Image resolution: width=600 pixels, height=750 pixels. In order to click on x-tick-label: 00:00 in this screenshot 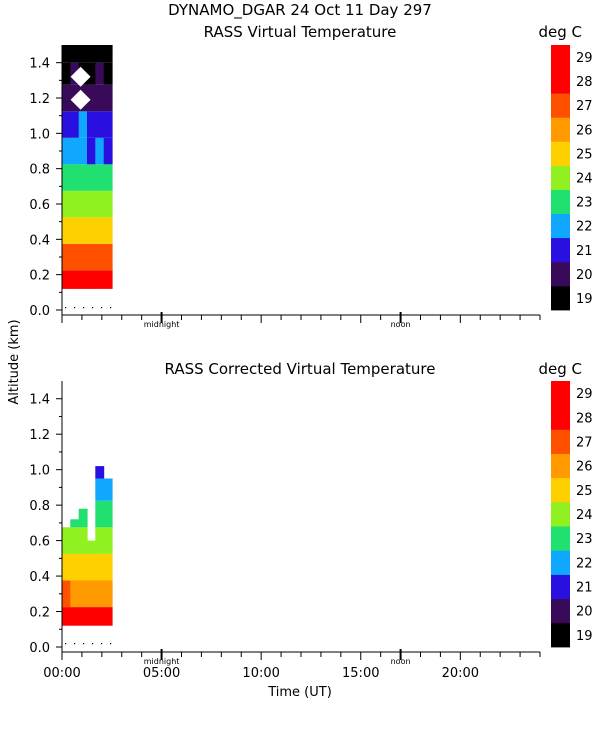, I will do `click(61, 673)`.